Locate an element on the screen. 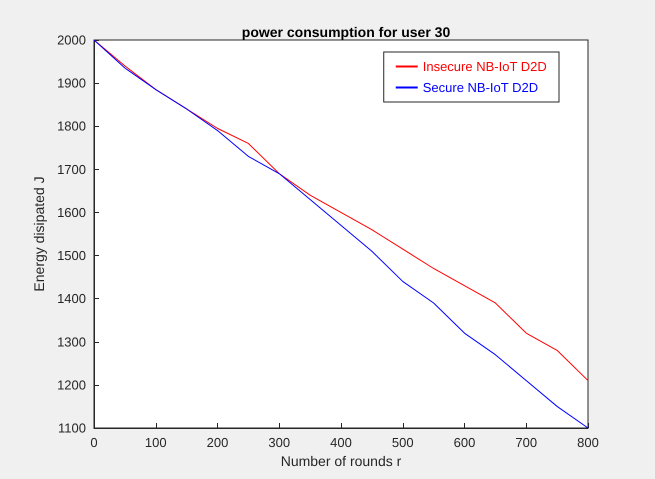 The height and width of the screenshot is (479, 655). y-tick-label: 1200 is located at coordinates (71, 384).